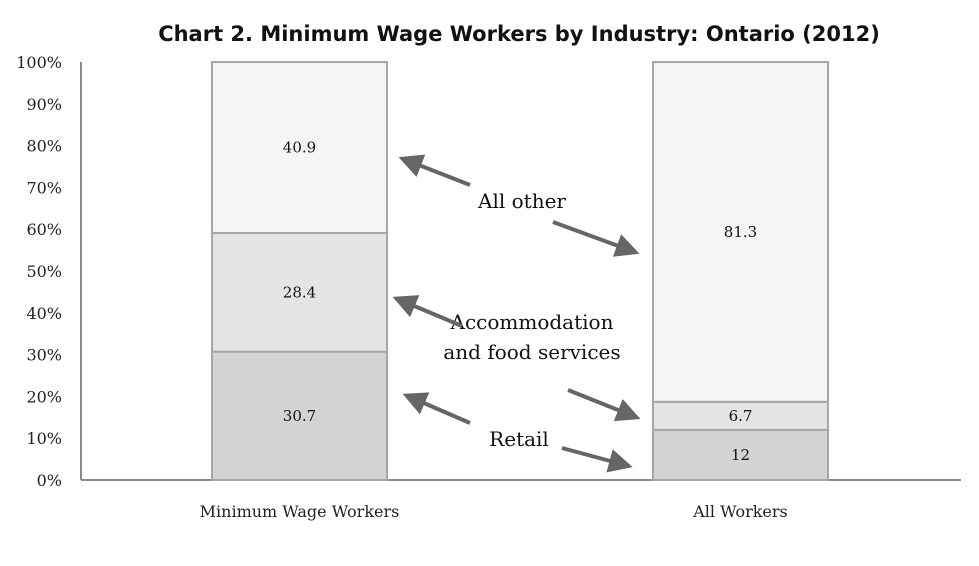 Image resolution: width=979 pixels, height=566 pixels. I want to click on data-label: 81.3, so click(740, 232).